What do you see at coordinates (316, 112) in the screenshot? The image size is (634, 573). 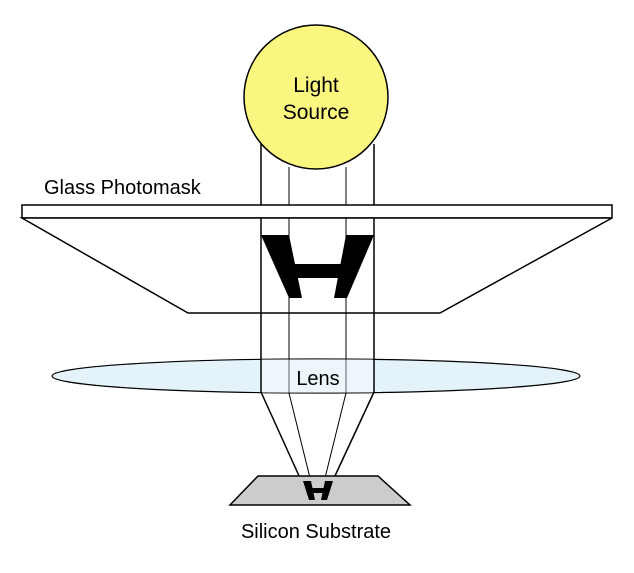 I see `light-source-label-line2: Source` at bounding box center [316, 112].